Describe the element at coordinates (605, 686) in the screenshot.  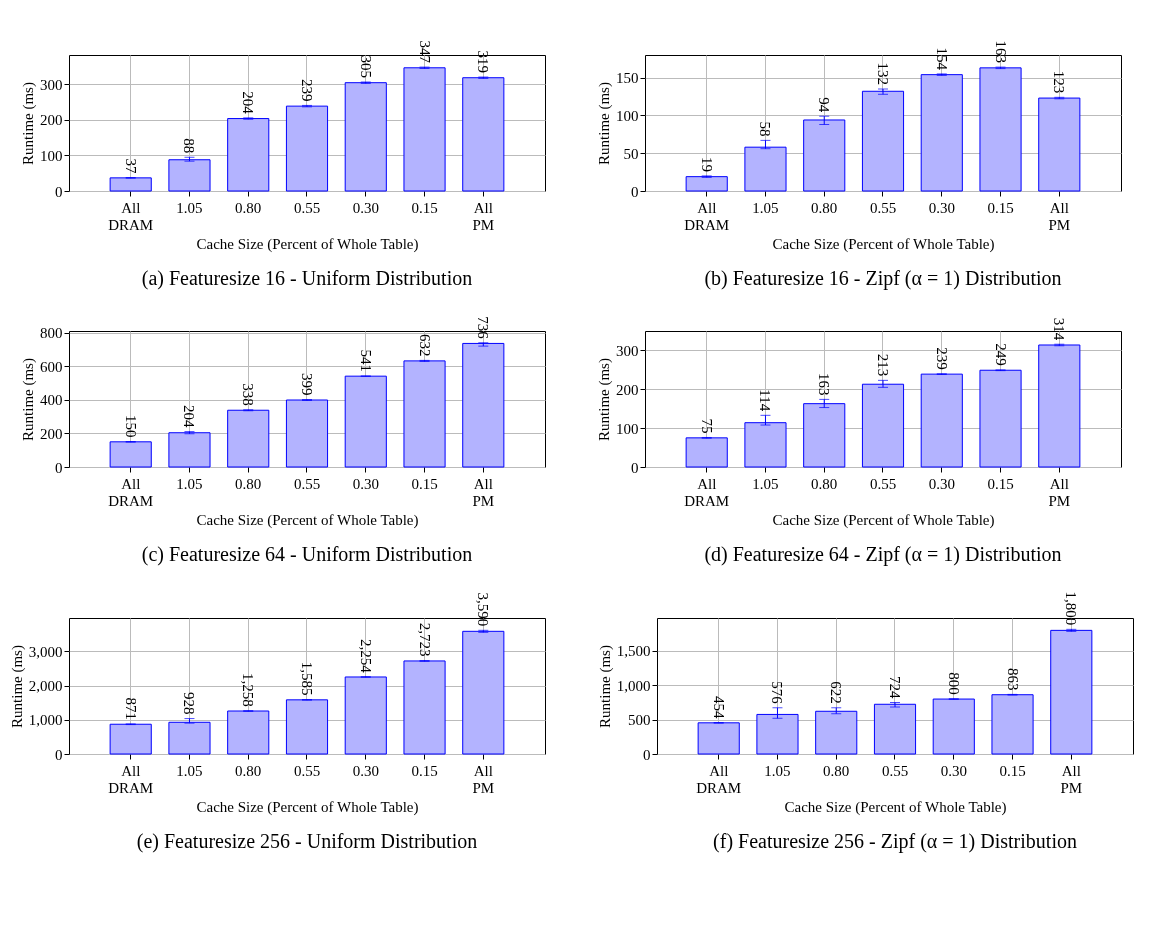
I see `y-axis-title: Runtime (ms)` at that location.